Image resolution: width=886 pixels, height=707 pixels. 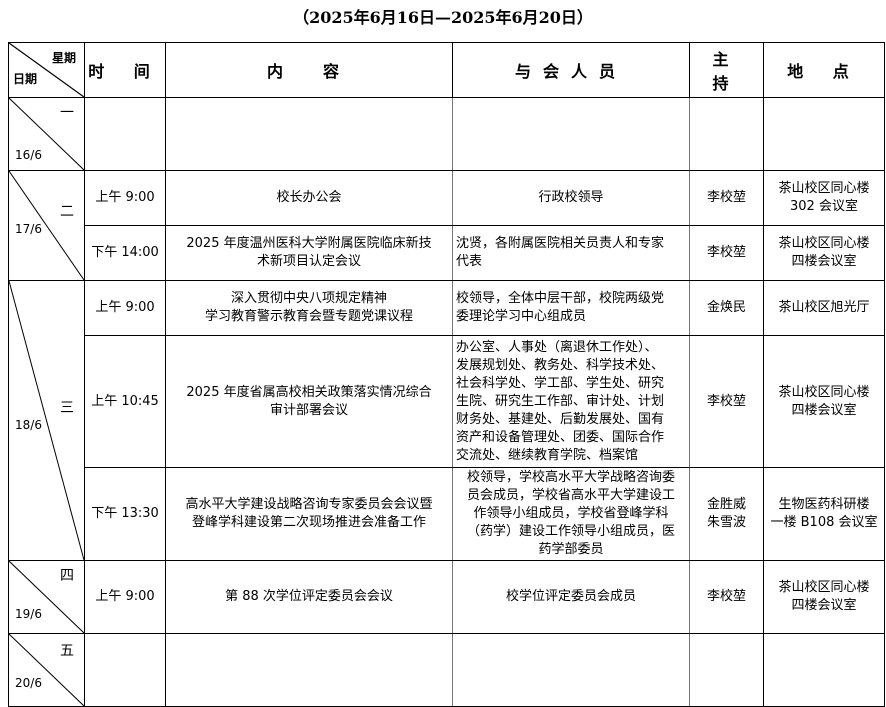 I want to click on time-cell: 上午 10:45, so click(x=125, y=401).